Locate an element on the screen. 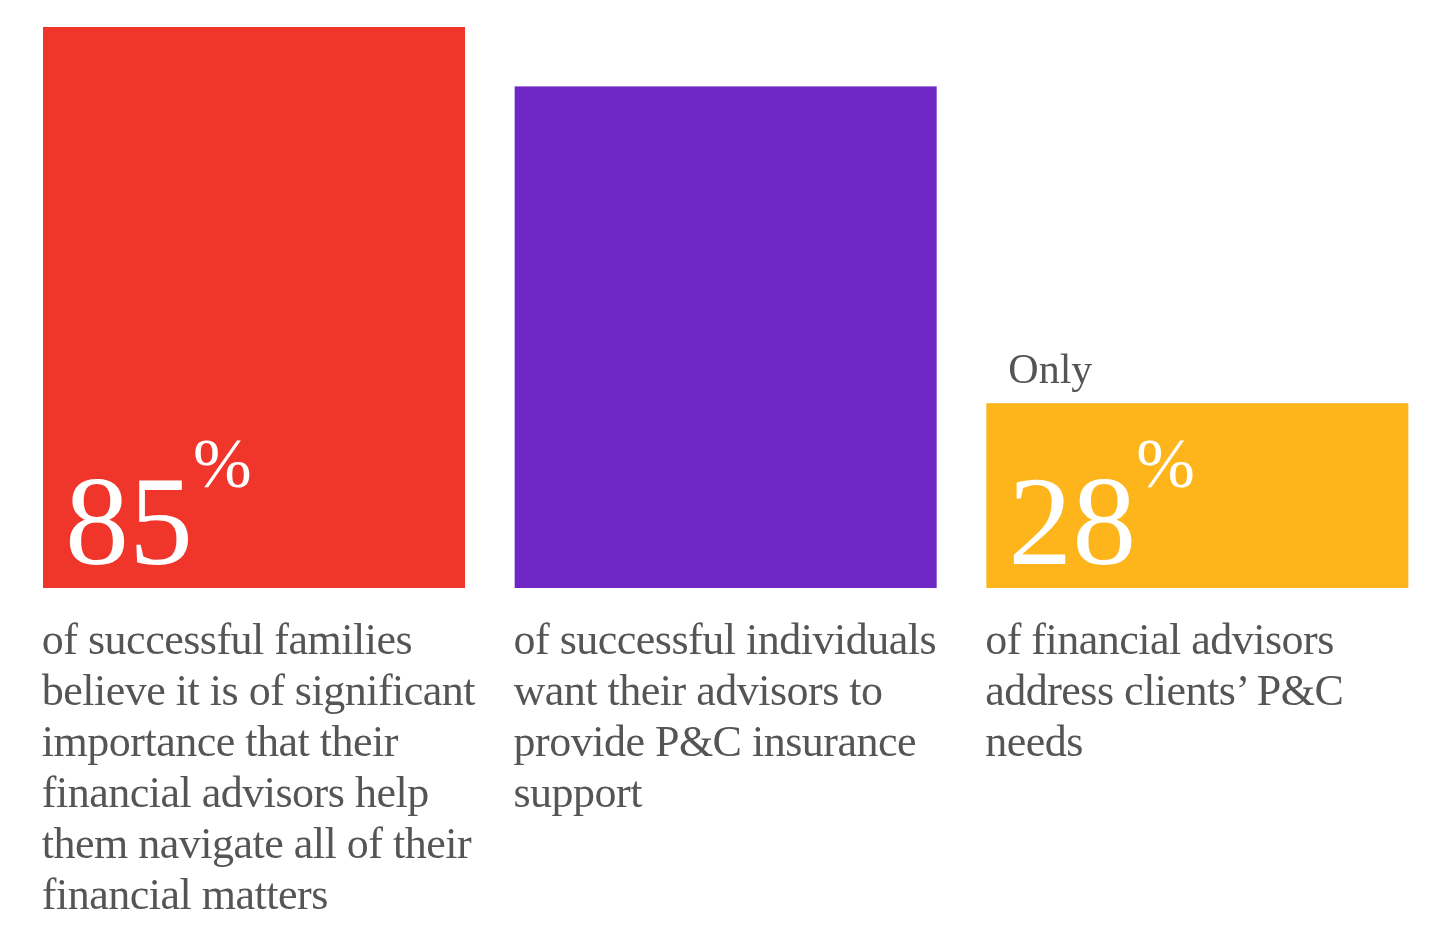 This screenshot has height=925, width=1438. x-tick-label: of successful individuals want their advisors to provide P&C insurance support is located at coordinates (725, 716).